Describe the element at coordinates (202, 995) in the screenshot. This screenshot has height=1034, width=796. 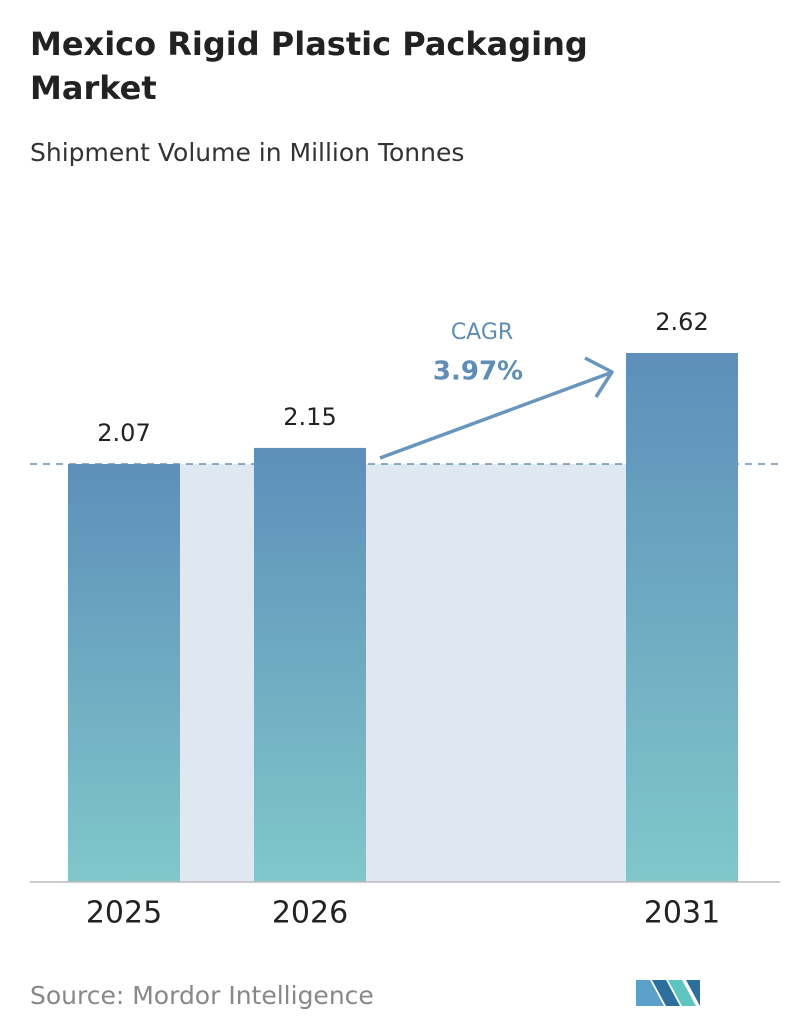
I see `source: Source: Mordor Intelligence` at that location.